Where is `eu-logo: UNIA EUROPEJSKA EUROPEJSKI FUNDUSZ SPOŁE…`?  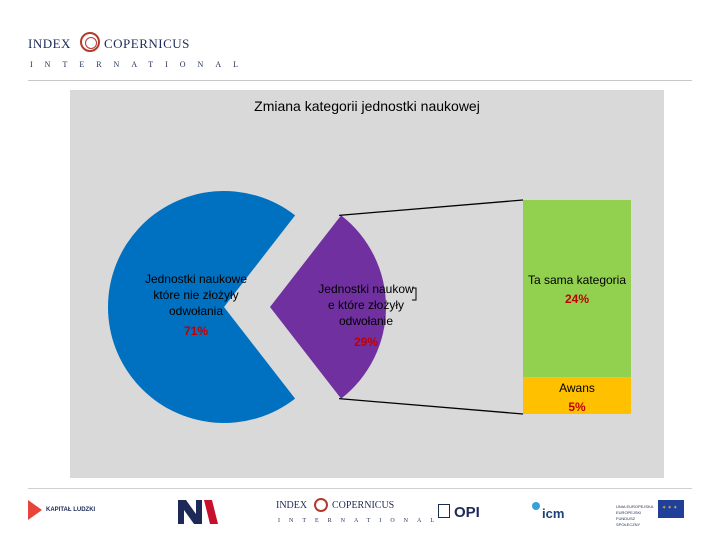
eu-logo: UNIA EUROPEJSKA EUROPEJSKI FUNDUSZ SPOŁE… is located at coordinates (652, 513).